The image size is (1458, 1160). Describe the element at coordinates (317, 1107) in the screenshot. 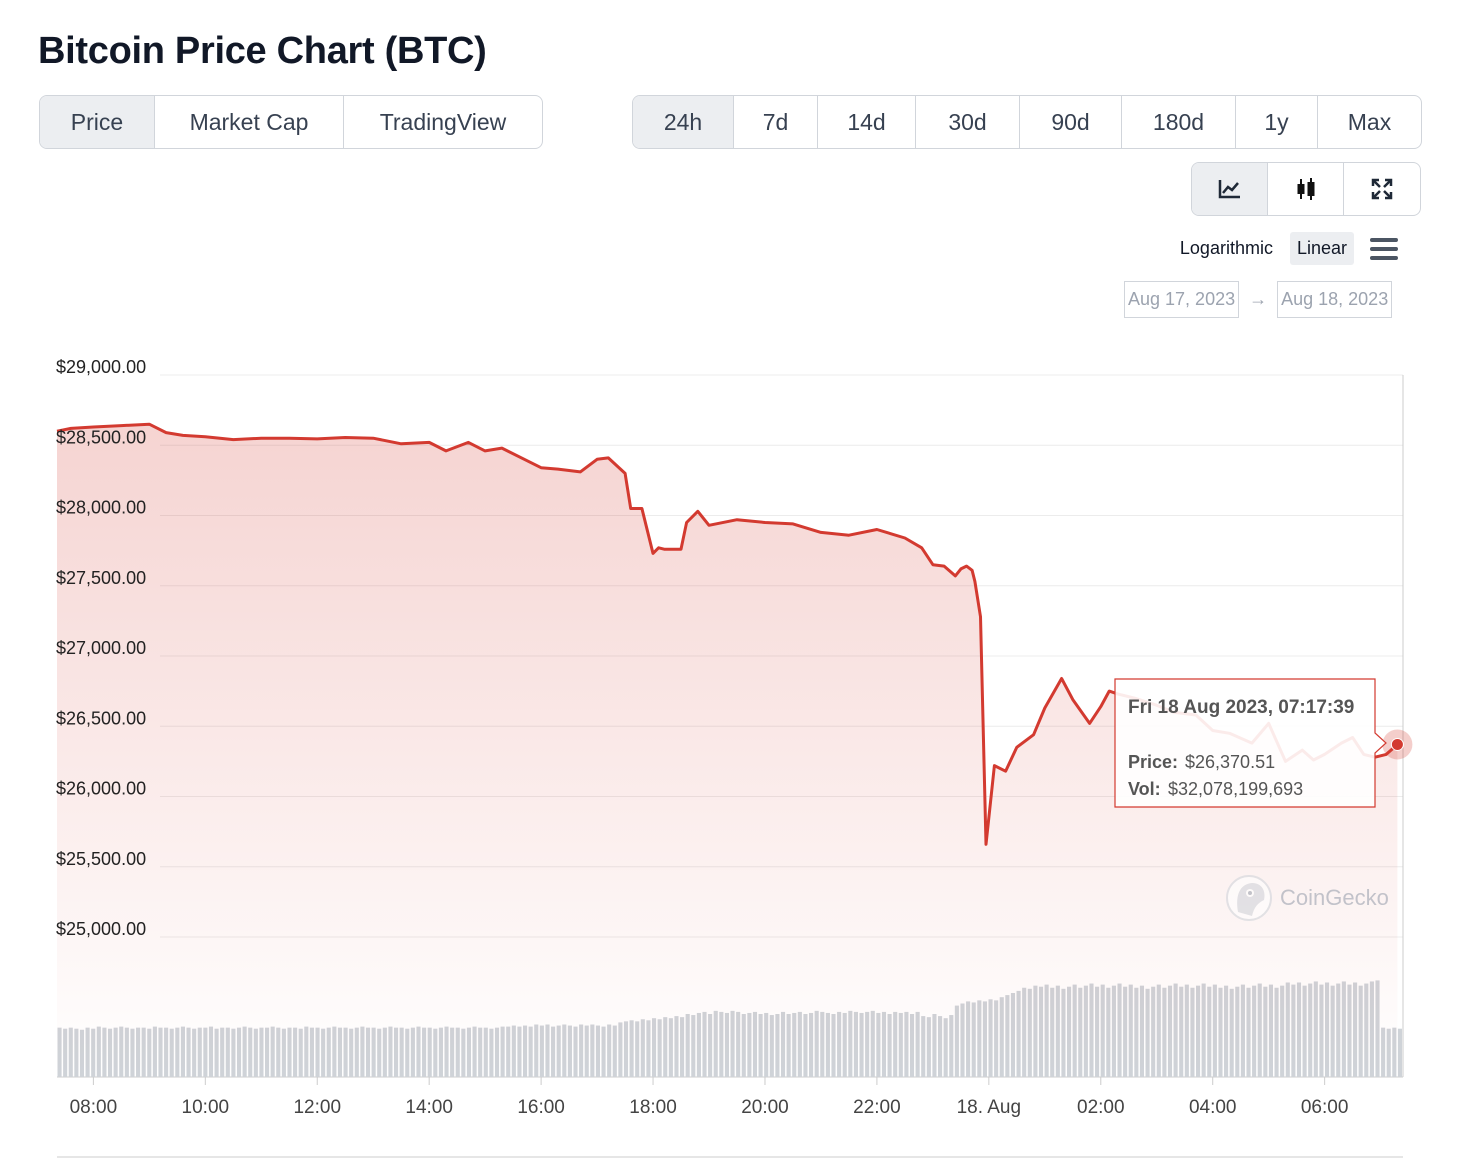

I see `x-tick-label: 12:00` at that location.